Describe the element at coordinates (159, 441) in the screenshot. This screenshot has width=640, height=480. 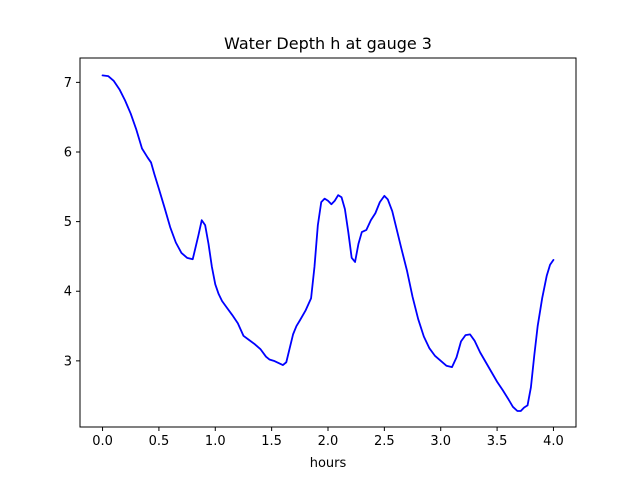
I see `x-tick-label: 0.5` at that location.